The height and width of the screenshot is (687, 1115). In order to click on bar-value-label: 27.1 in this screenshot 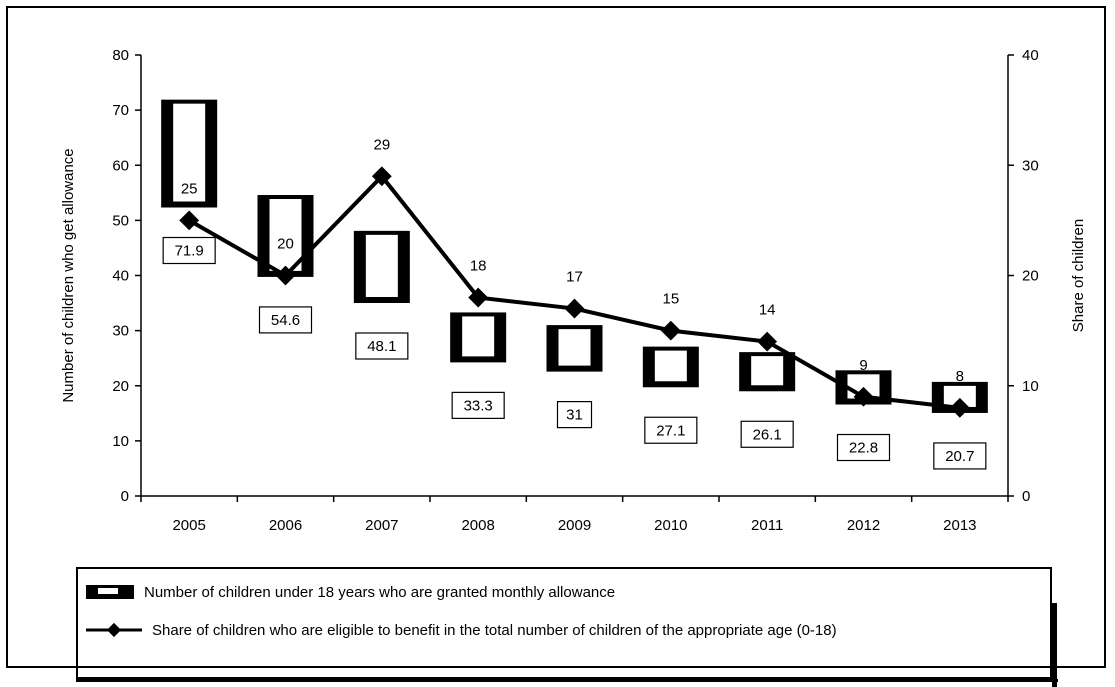, I will do `click(670, 430)`.